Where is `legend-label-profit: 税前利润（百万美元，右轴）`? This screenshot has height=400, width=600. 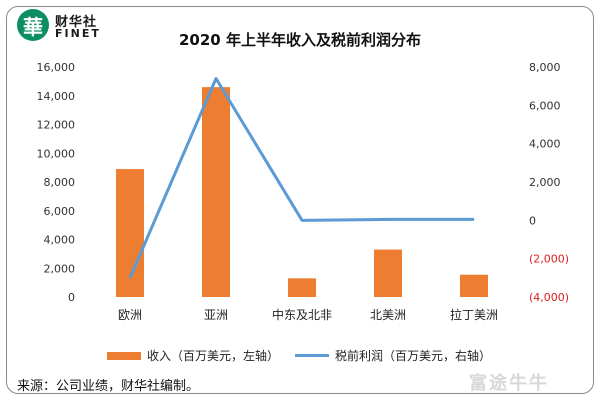
legend-label-profit: 税前利润（百万美元，右轴） is located at coordinates (413, 356).